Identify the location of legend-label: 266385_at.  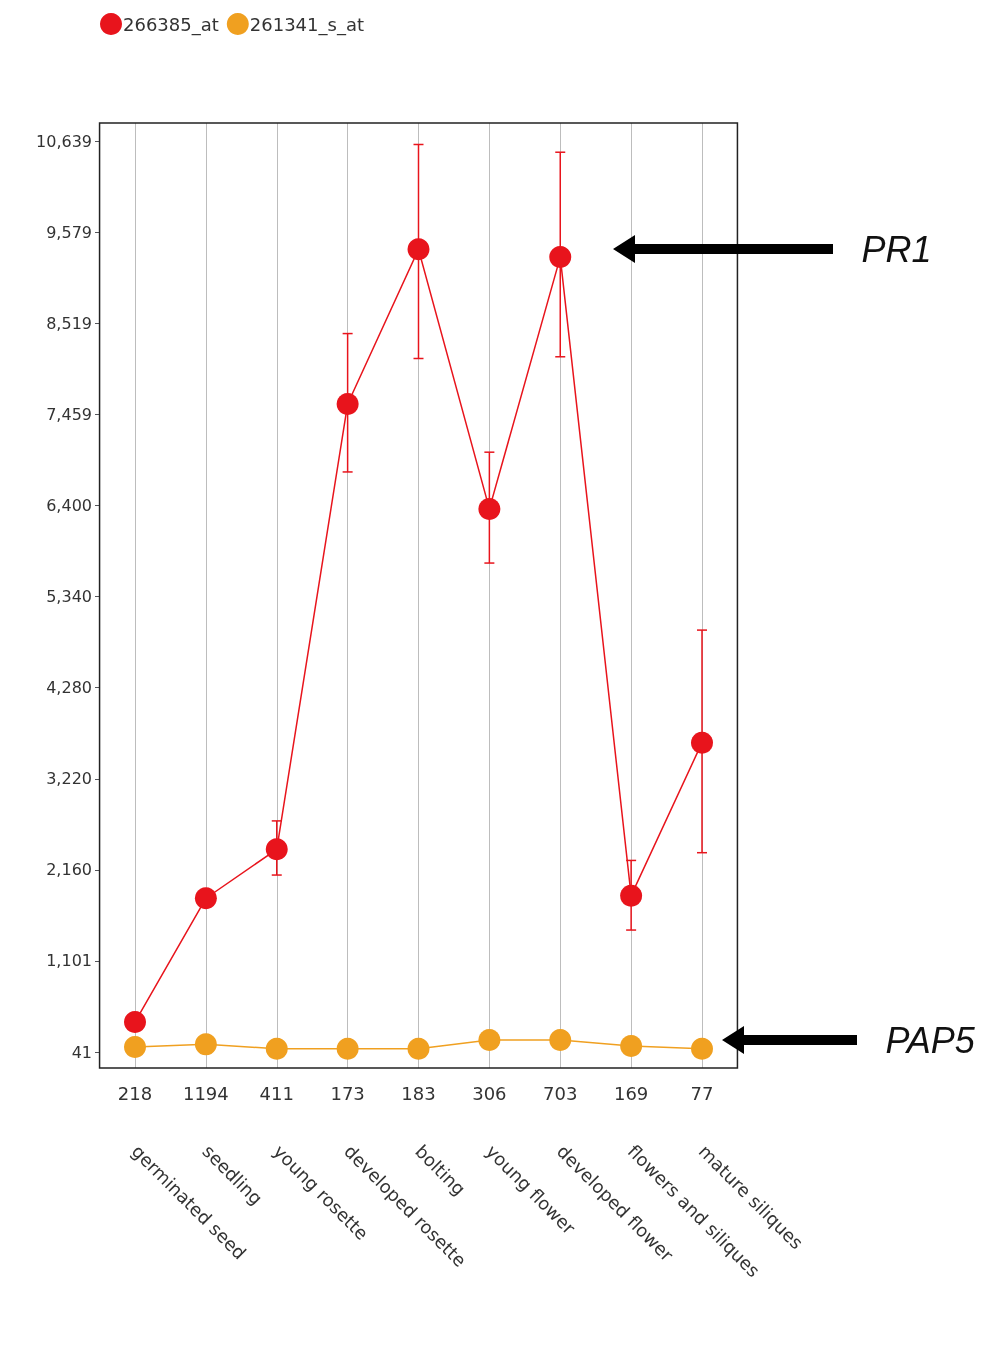
(171, 24).